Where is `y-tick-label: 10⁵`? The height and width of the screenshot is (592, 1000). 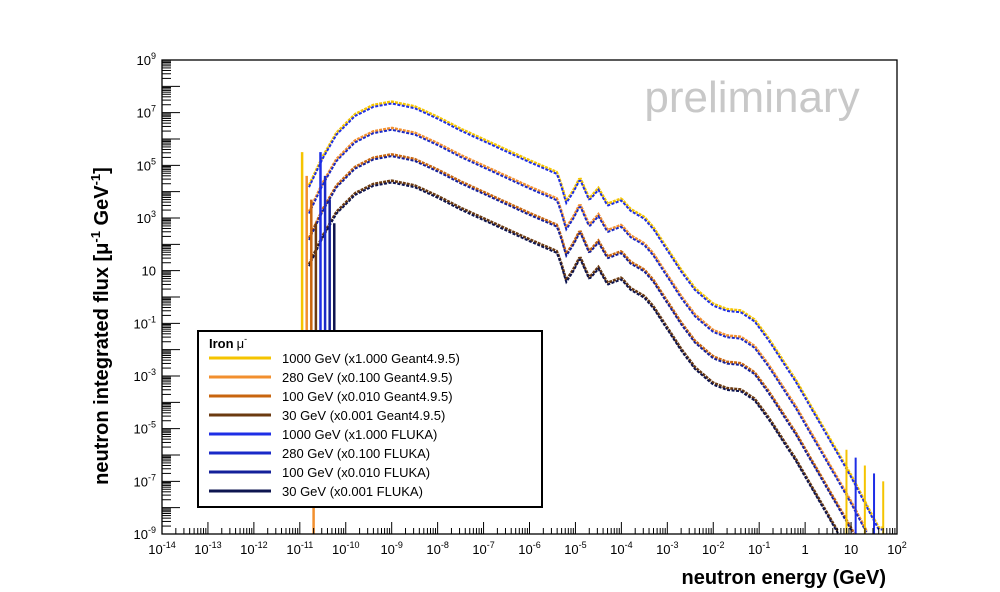
y-tick-label: 10⁵ is located at coordinates (146, 164).